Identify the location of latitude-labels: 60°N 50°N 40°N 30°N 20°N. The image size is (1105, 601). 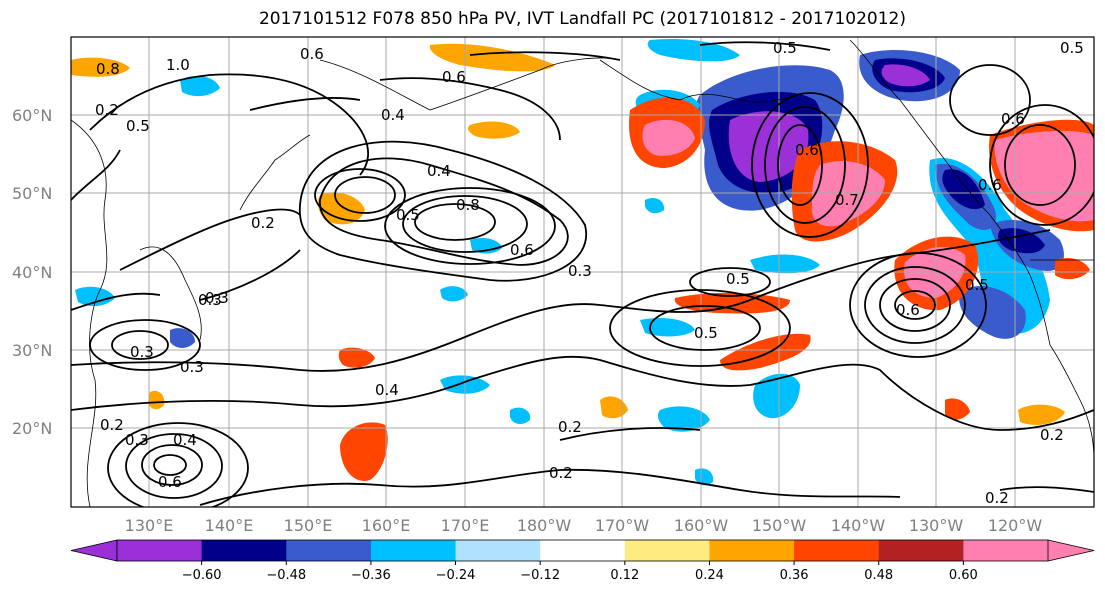
(32, 272).